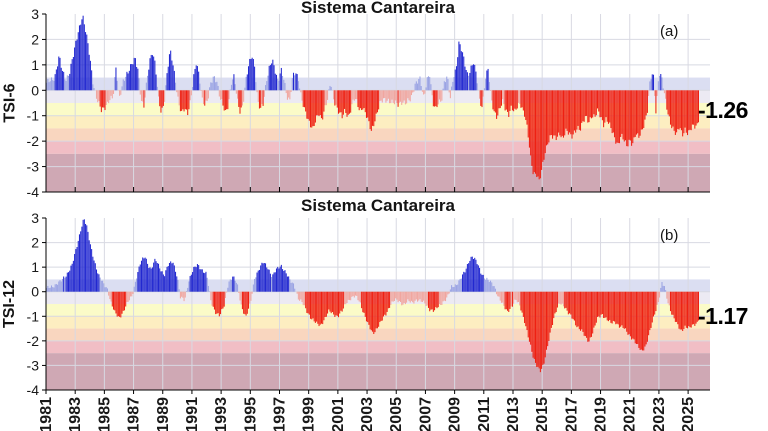 The image size is (768, 431). I want to click on x-tick-label: 1991, so click(192, 414).